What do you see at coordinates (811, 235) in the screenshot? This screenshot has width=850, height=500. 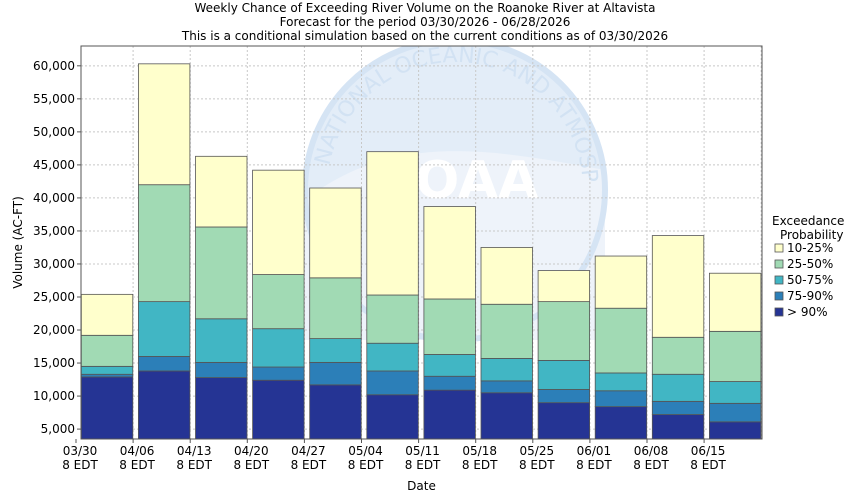 I see `legend-title: Probability` at bounding box center [811, 235].